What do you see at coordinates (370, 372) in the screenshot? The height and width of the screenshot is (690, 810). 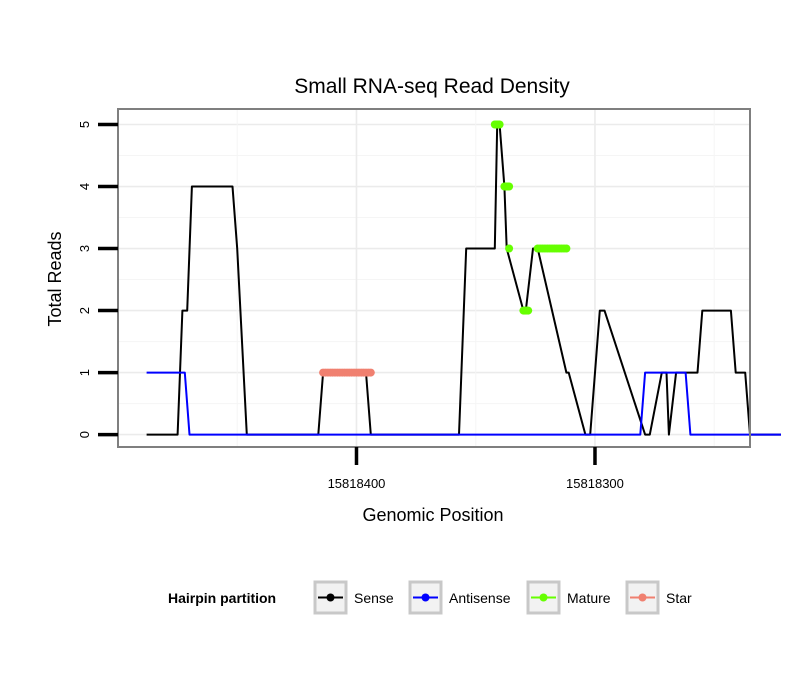 I see `data-point-star` at bounding box center [370, 372].